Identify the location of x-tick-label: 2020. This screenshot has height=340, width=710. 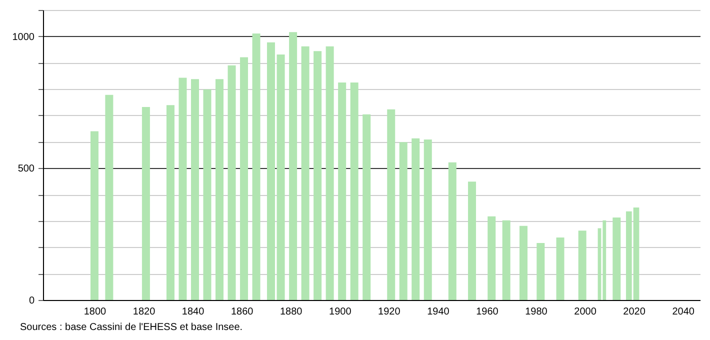
(634, 312).